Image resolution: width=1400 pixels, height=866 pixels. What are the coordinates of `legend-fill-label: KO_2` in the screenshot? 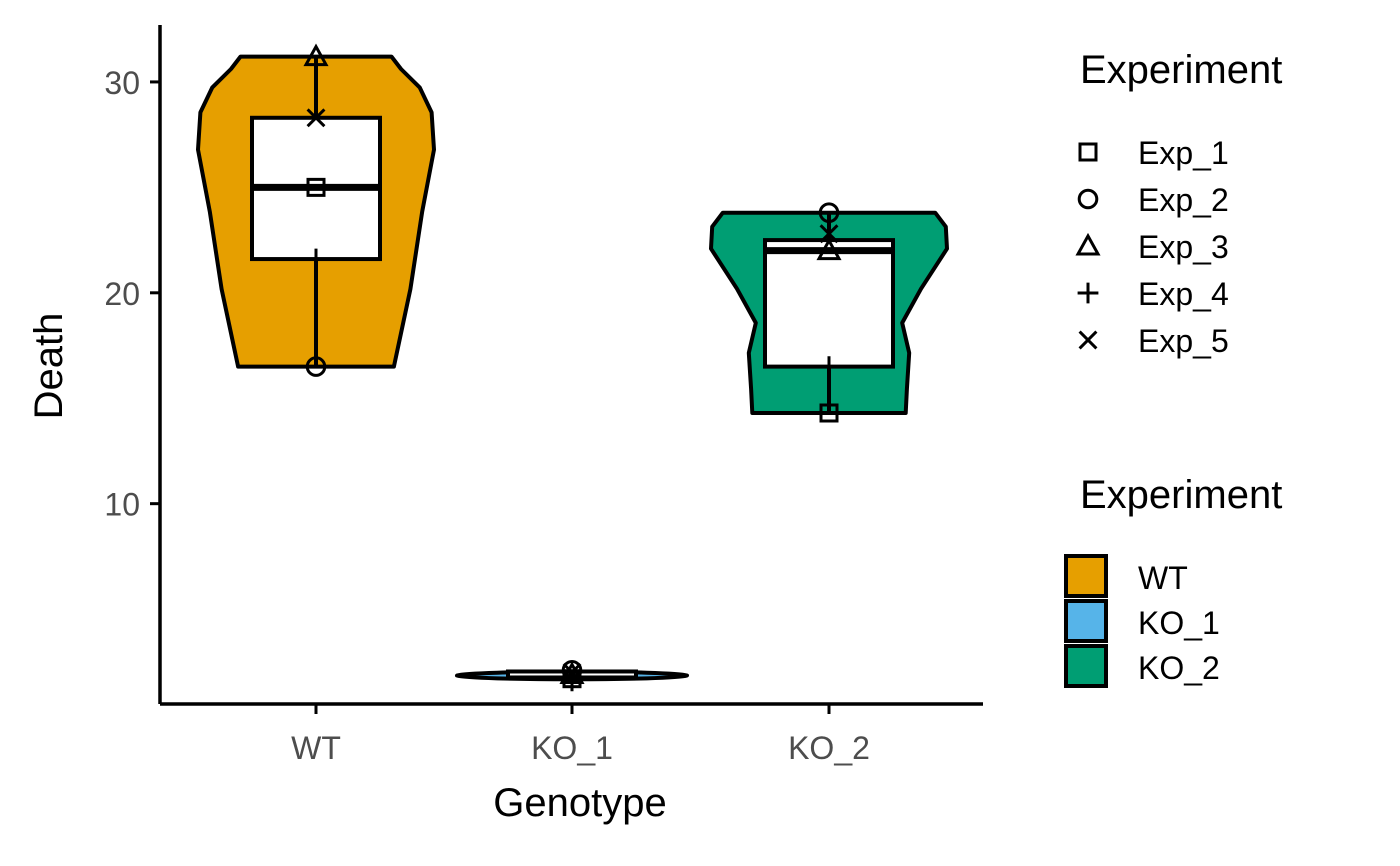 It's located at (1179, 668).